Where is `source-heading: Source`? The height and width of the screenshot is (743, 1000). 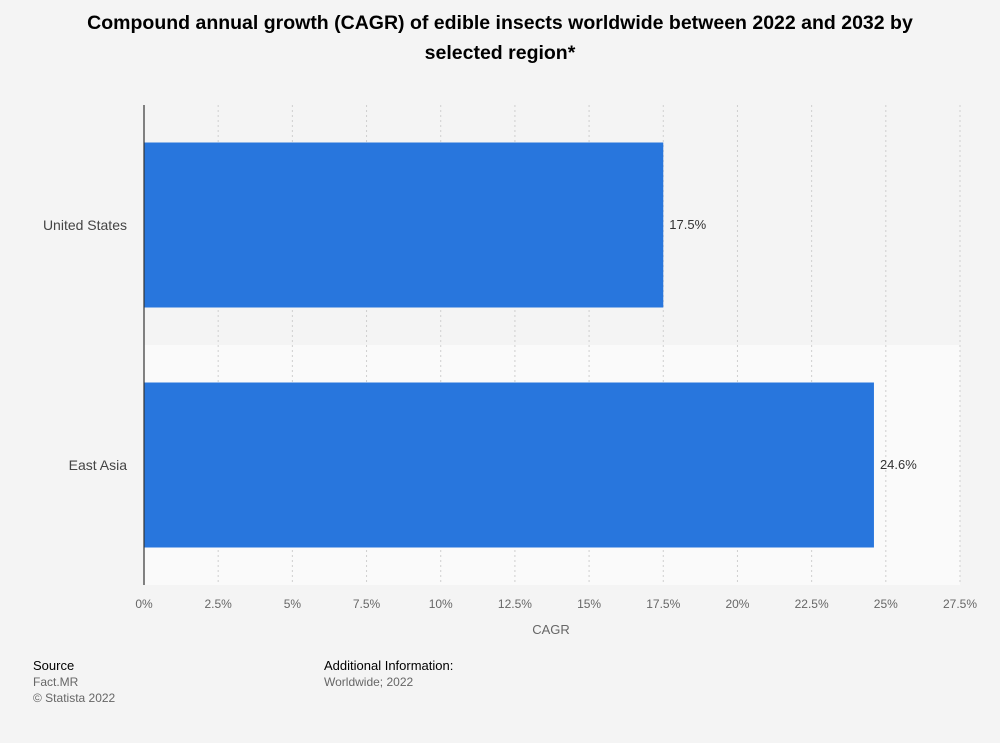 source-heading: Source is located at coordinates (54, 665).